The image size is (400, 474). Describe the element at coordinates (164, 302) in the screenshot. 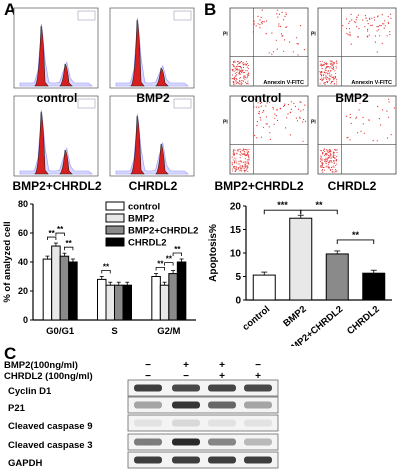

I see `bar-G2/M-BMP2` at that location.